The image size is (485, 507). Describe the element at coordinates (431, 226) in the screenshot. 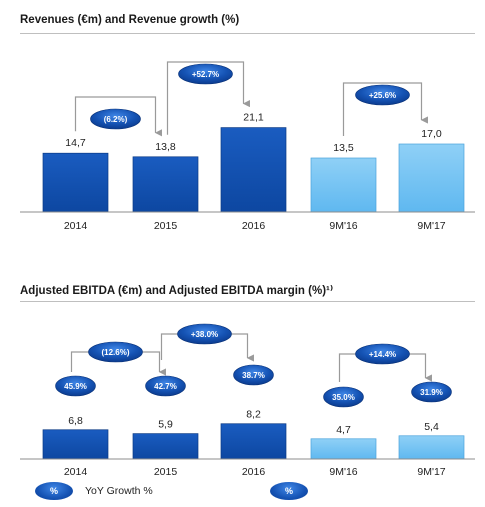

I see `revenue-category-label-4: 9M'17` at that location.